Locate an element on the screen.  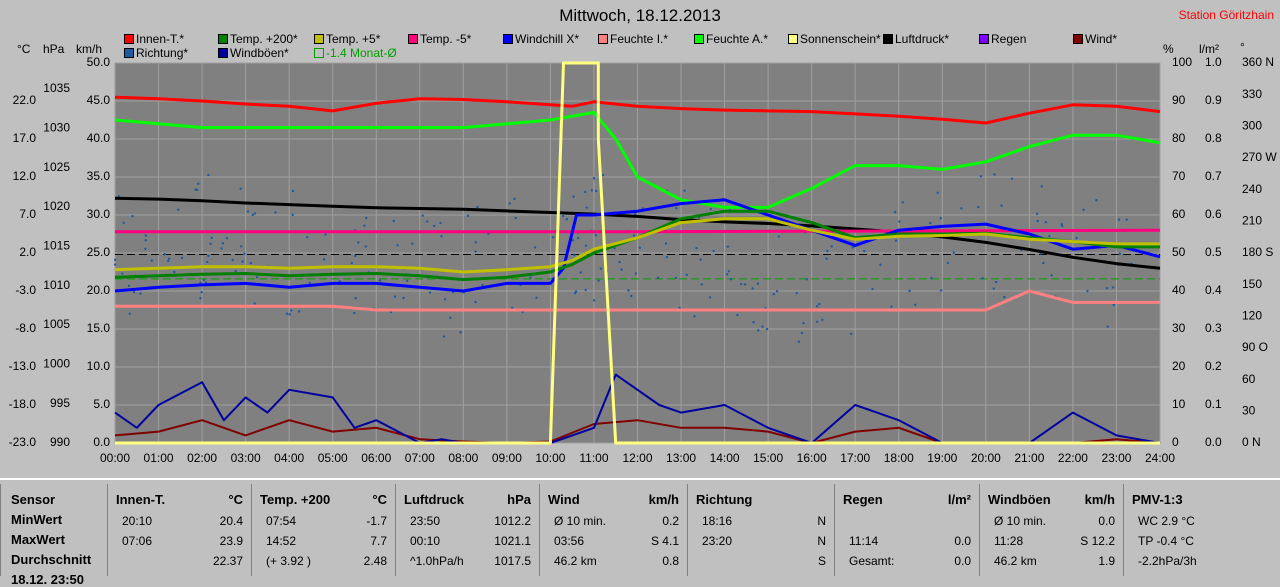
table-cell-label: 46.2 km is located at coordinates (1015, 561).